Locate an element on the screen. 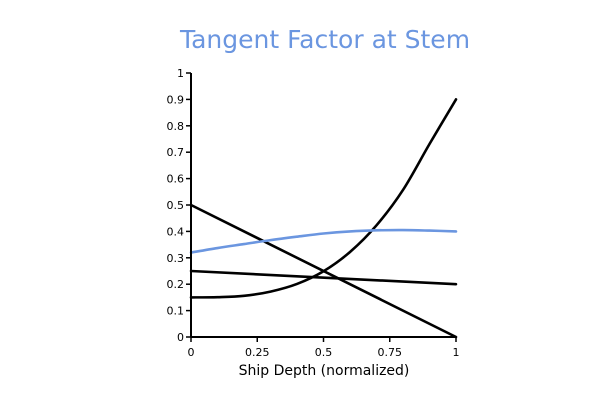 The height and width of the screenshot is (400, 600). y-tick-label: 0.3 is located at coordinates (176, 258).